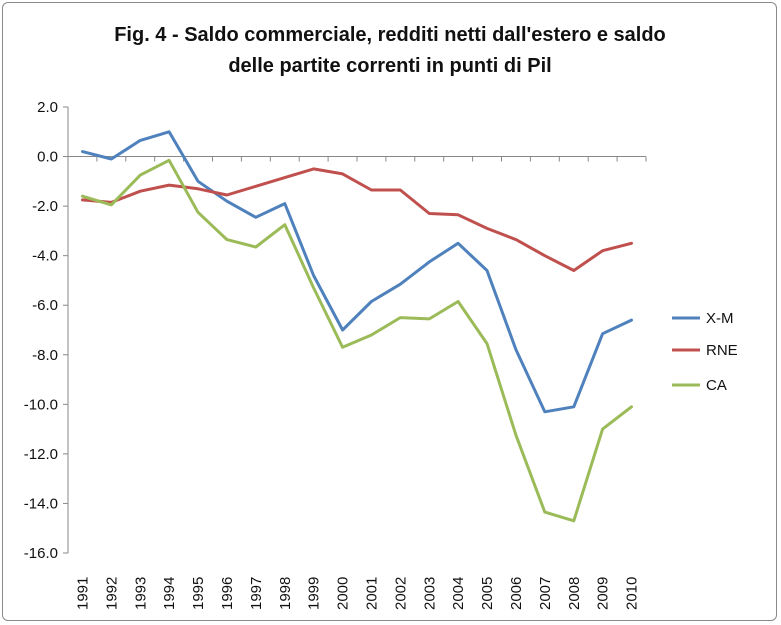 This screenshot has width=781, height=625. What do you see at coordinates (41, 553) in the screenshot?
I see `y-tick-label: -16.0` at bounding box center [41, 553].